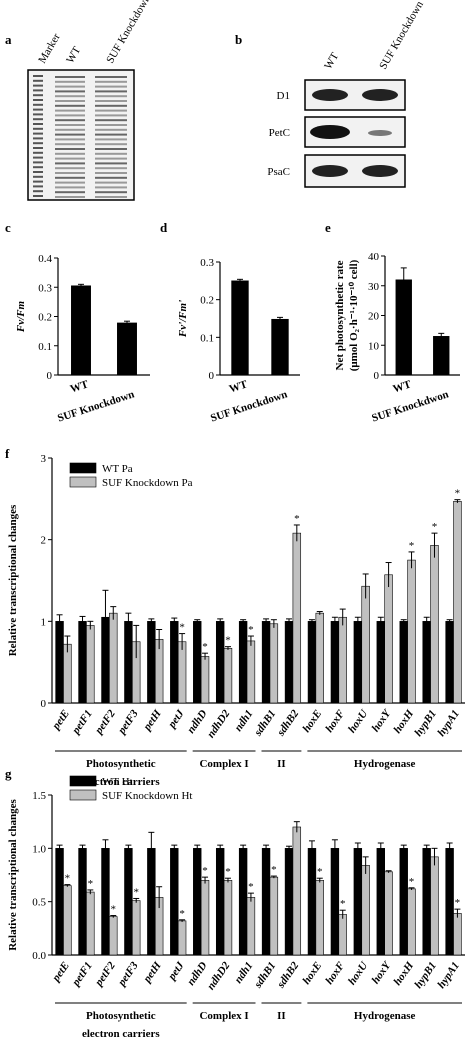 This screenshot has height=1046, width=474. I want to click on group-label: II, so click(281, 1016).